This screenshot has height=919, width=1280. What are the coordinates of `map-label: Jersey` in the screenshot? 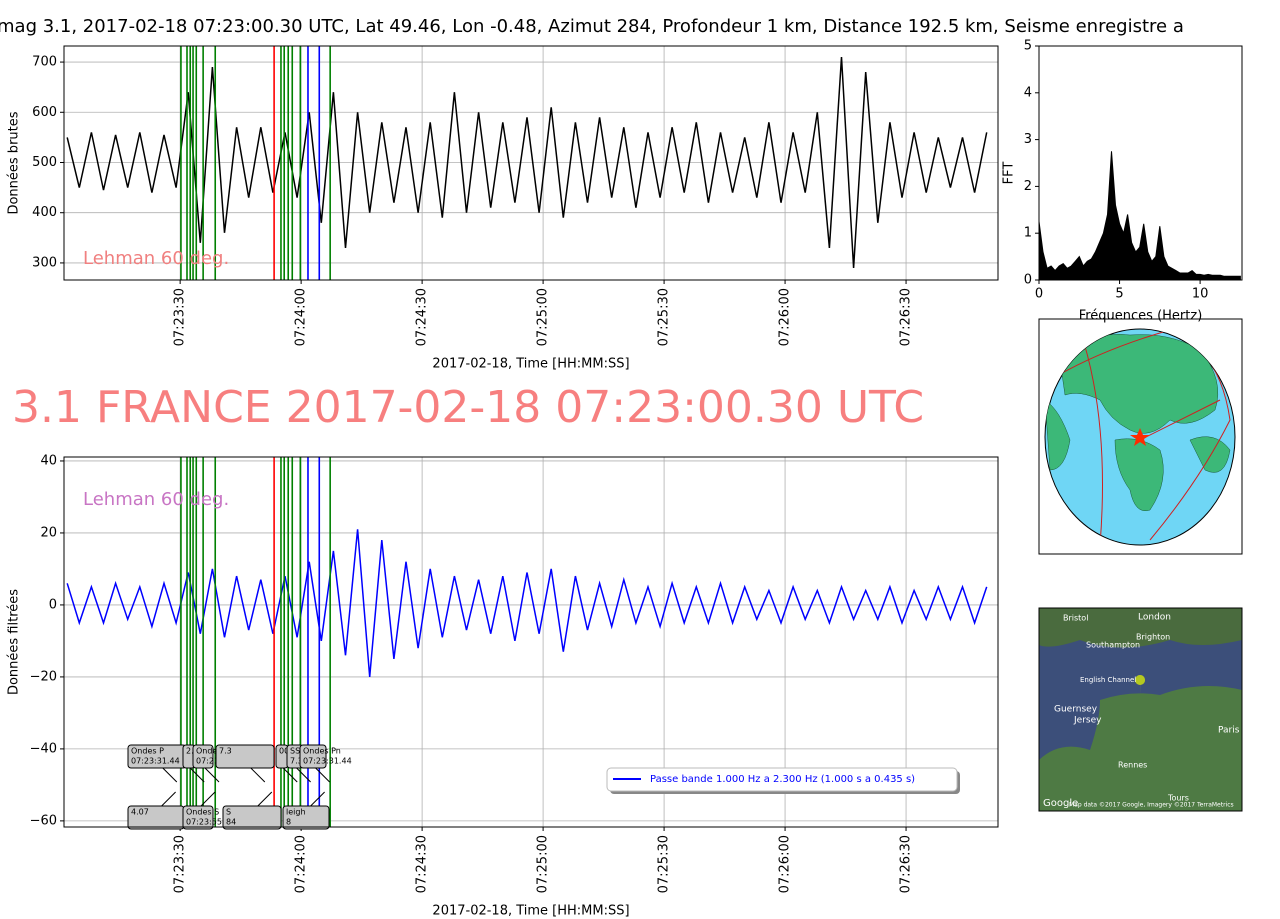 It's located at (1087, 721).